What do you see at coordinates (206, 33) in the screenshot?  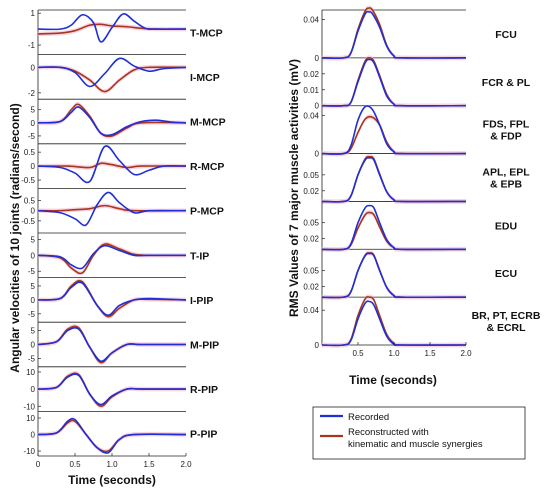 I see `row-label: T-MCP` at bounding box center [206, 33].